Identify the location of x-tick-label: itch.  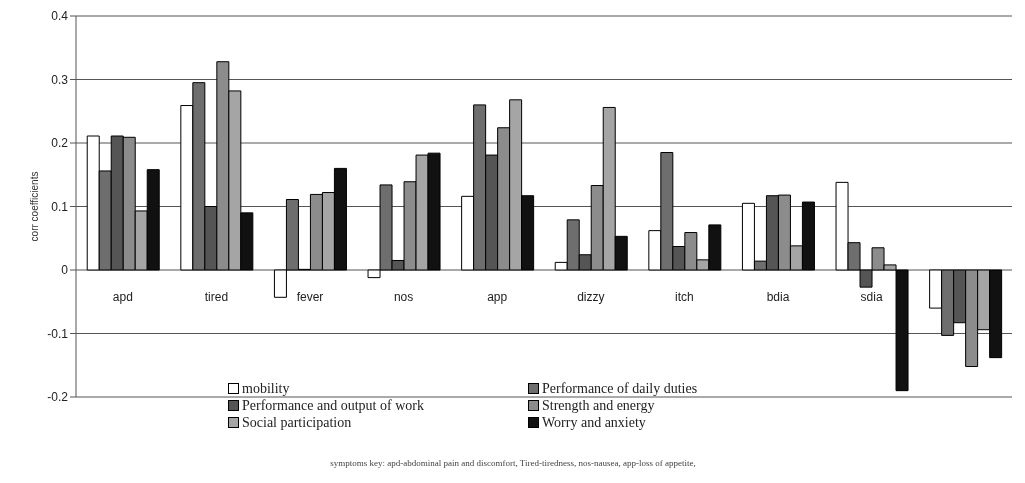
(684, 297).